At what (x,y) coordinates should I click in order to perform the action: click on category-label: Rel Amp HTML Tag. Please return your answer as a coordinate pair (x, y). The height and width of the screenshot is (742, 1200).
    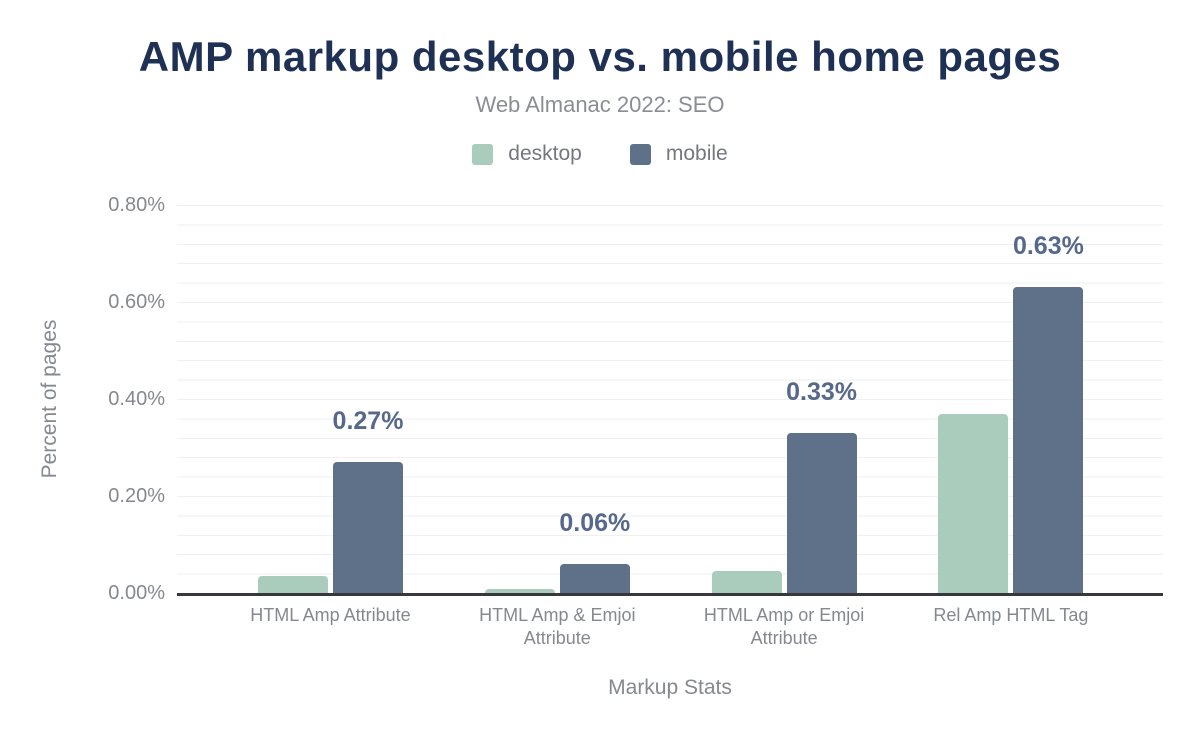
    Looking at the image, I should click on (1011, 615).